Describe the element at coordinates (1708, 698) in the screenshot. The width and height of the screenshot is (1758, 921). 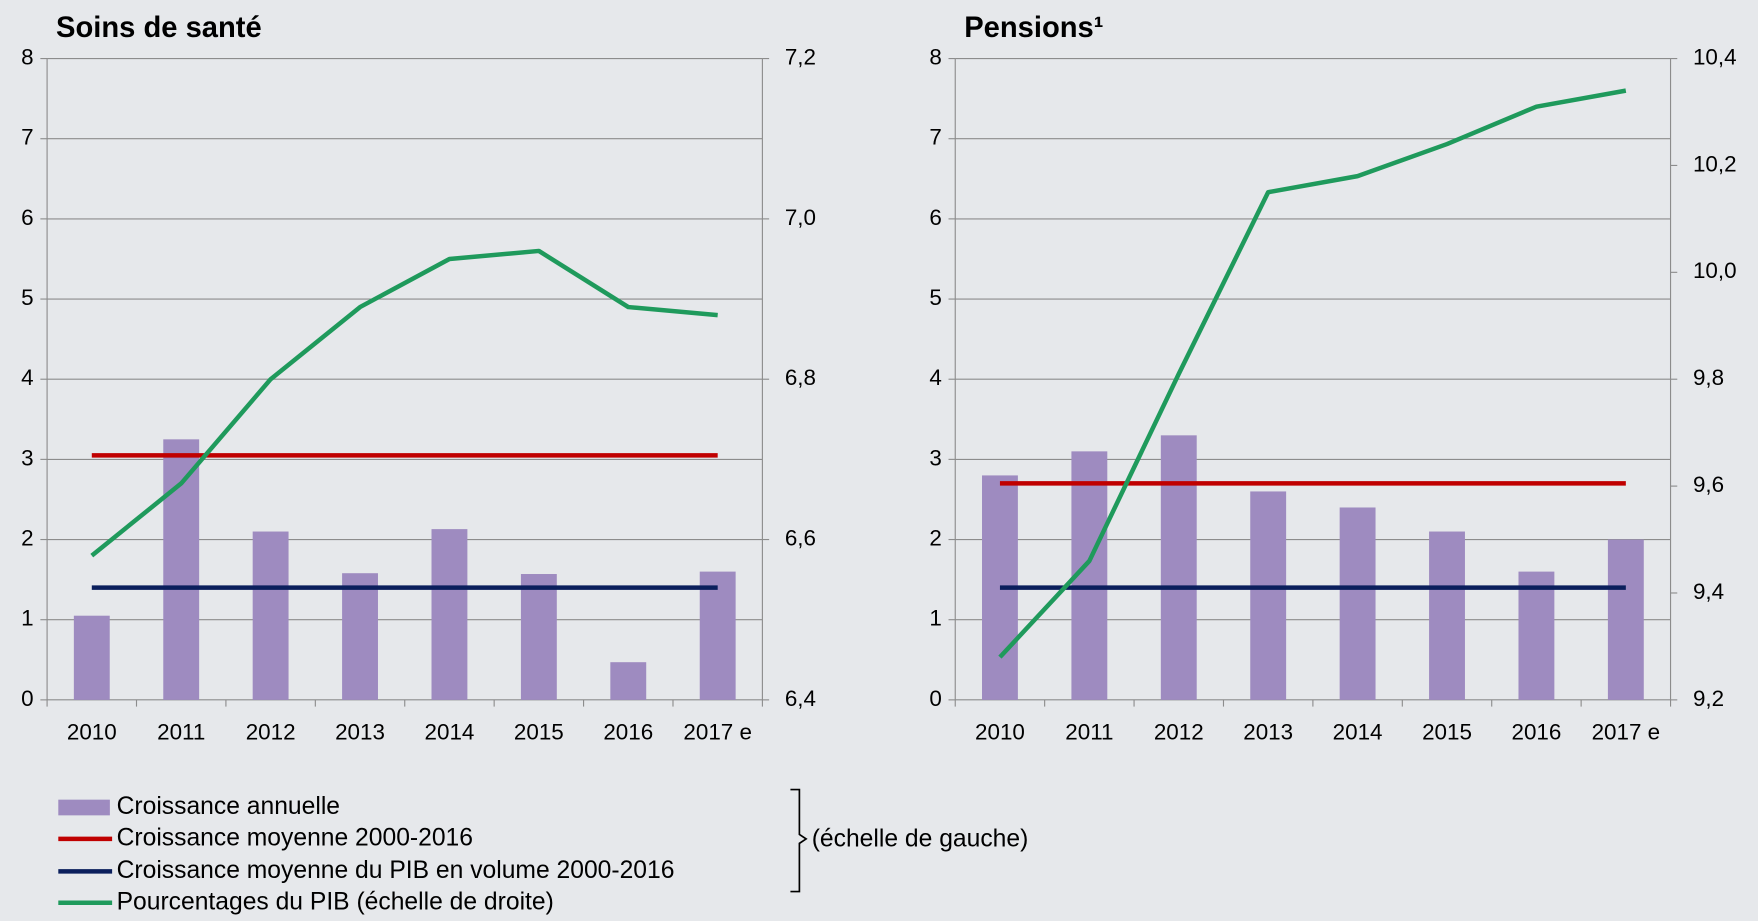
I see `y2-tick-label: 9,2` at that location.